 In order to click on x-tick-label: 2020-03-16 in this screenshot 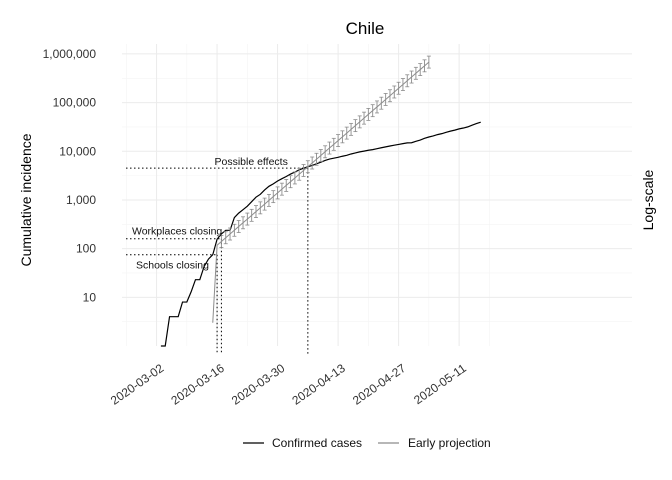, I will do `click(197, 384)`.